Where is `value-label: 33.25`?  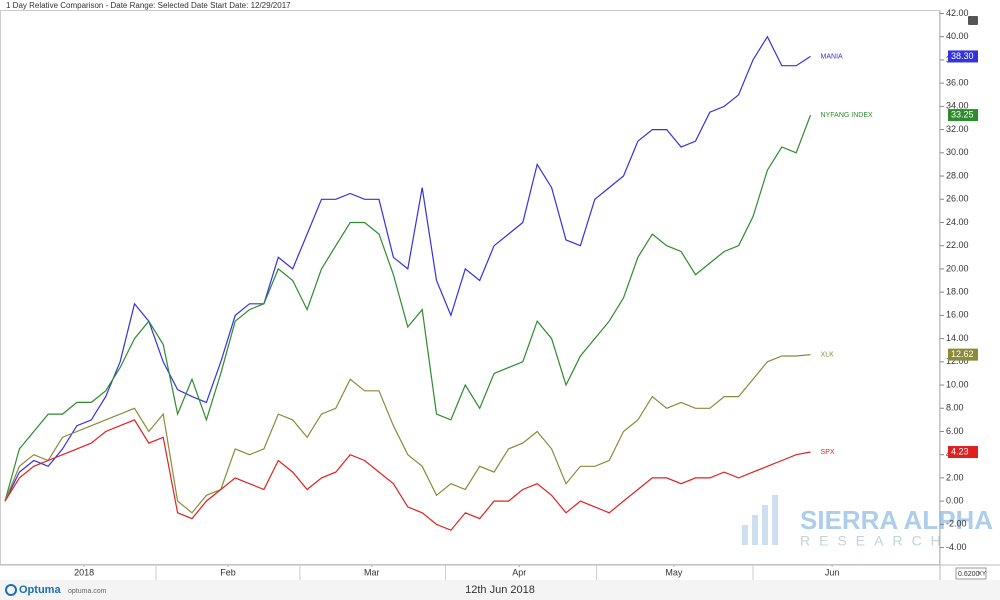
value-label: 33.25 is located at coordinates (962, 114).